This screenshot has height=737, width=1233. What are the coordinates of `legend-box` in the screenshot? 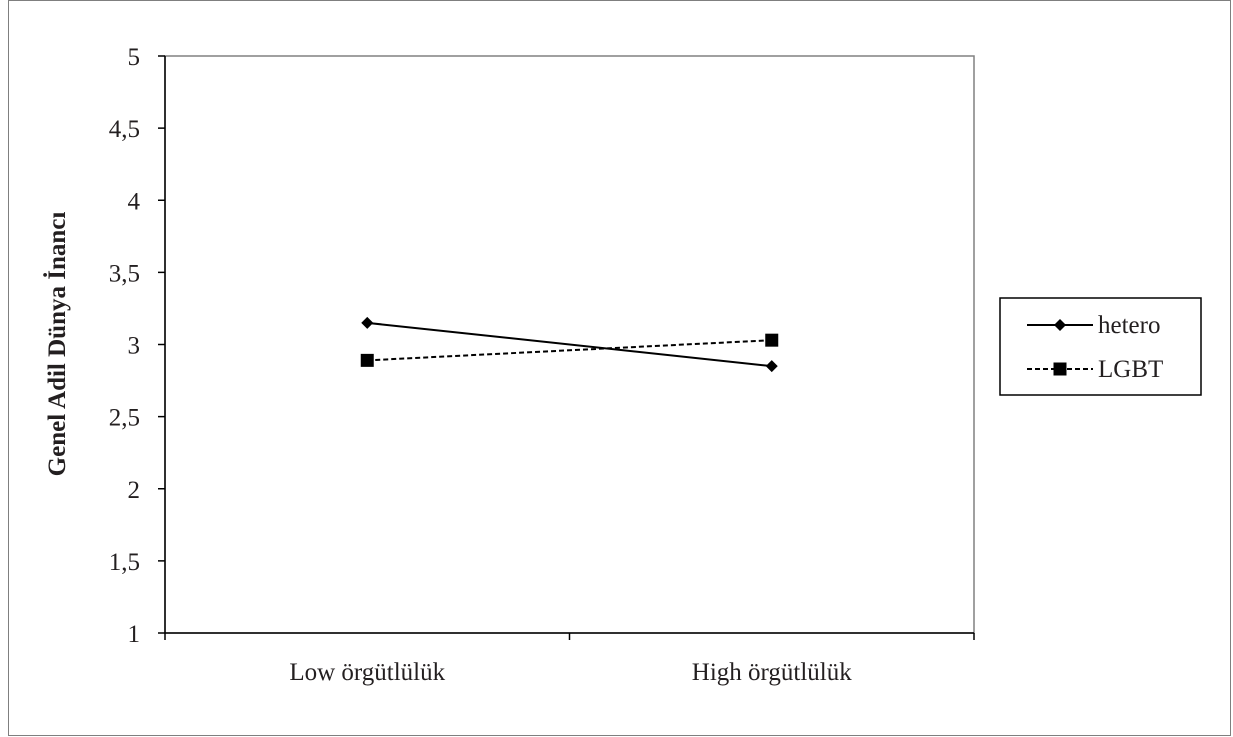 It's located at (1100, 346).